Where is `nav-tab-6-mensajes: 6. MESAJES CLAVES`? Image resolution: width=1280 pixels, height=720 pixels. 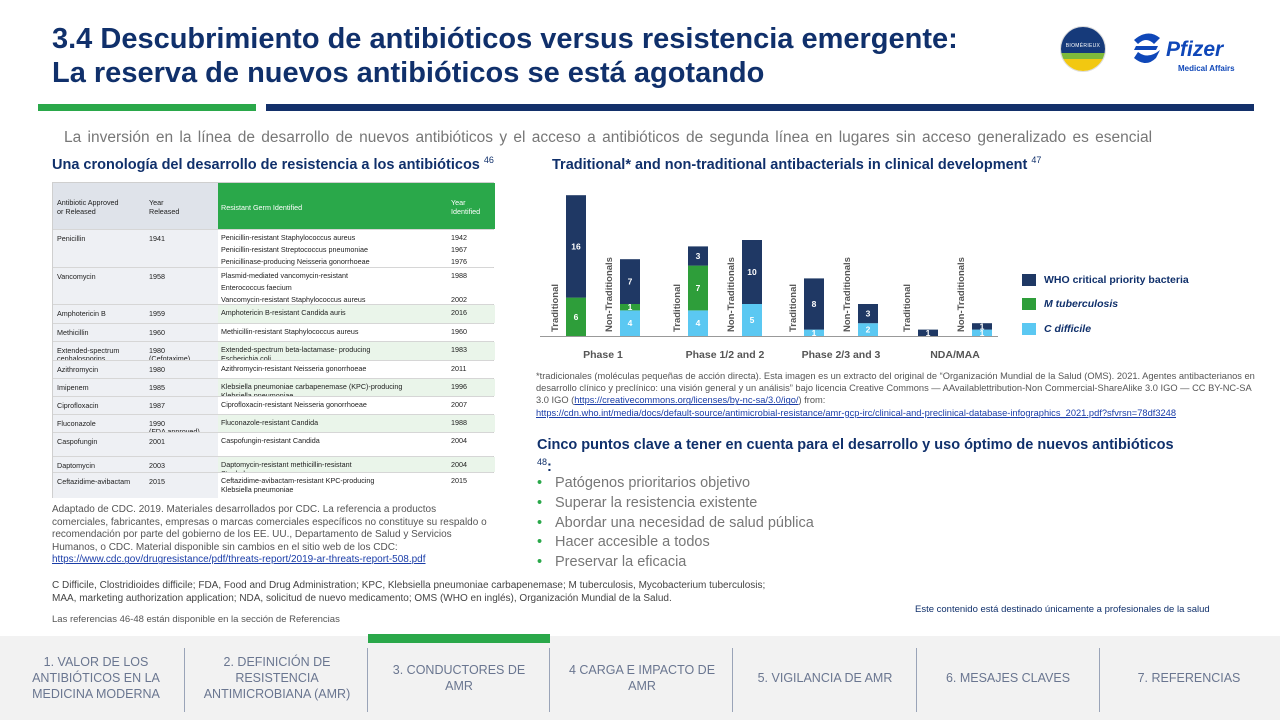
nav-tab-6-mensajes: 6. MESAJES CLAVES is located at coordinates (1008, 678).